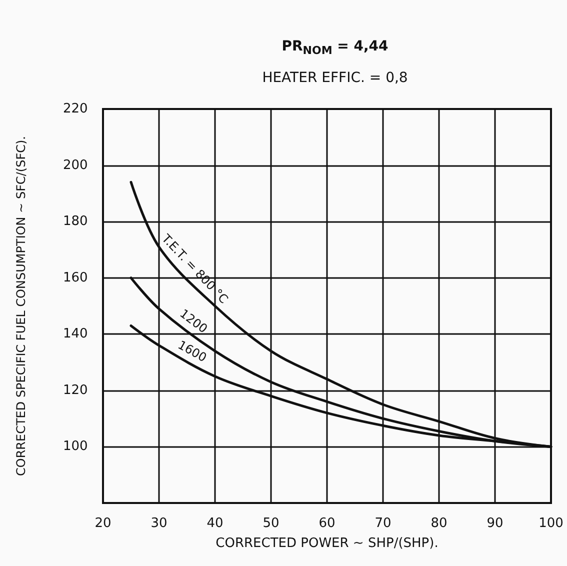 Image resolution: width=567 pixels, height=566 pixels. Describe the element at coordinates (75, 222) in the screenshot. I see `y-tick-label: 180` at that location.